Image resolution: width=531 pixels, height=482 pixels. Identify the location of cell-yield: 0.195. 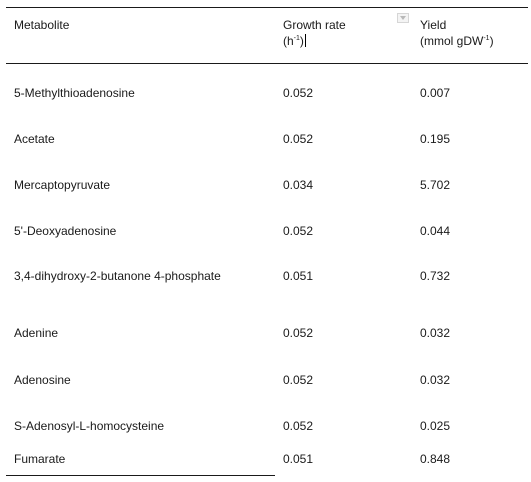
(435, 139).